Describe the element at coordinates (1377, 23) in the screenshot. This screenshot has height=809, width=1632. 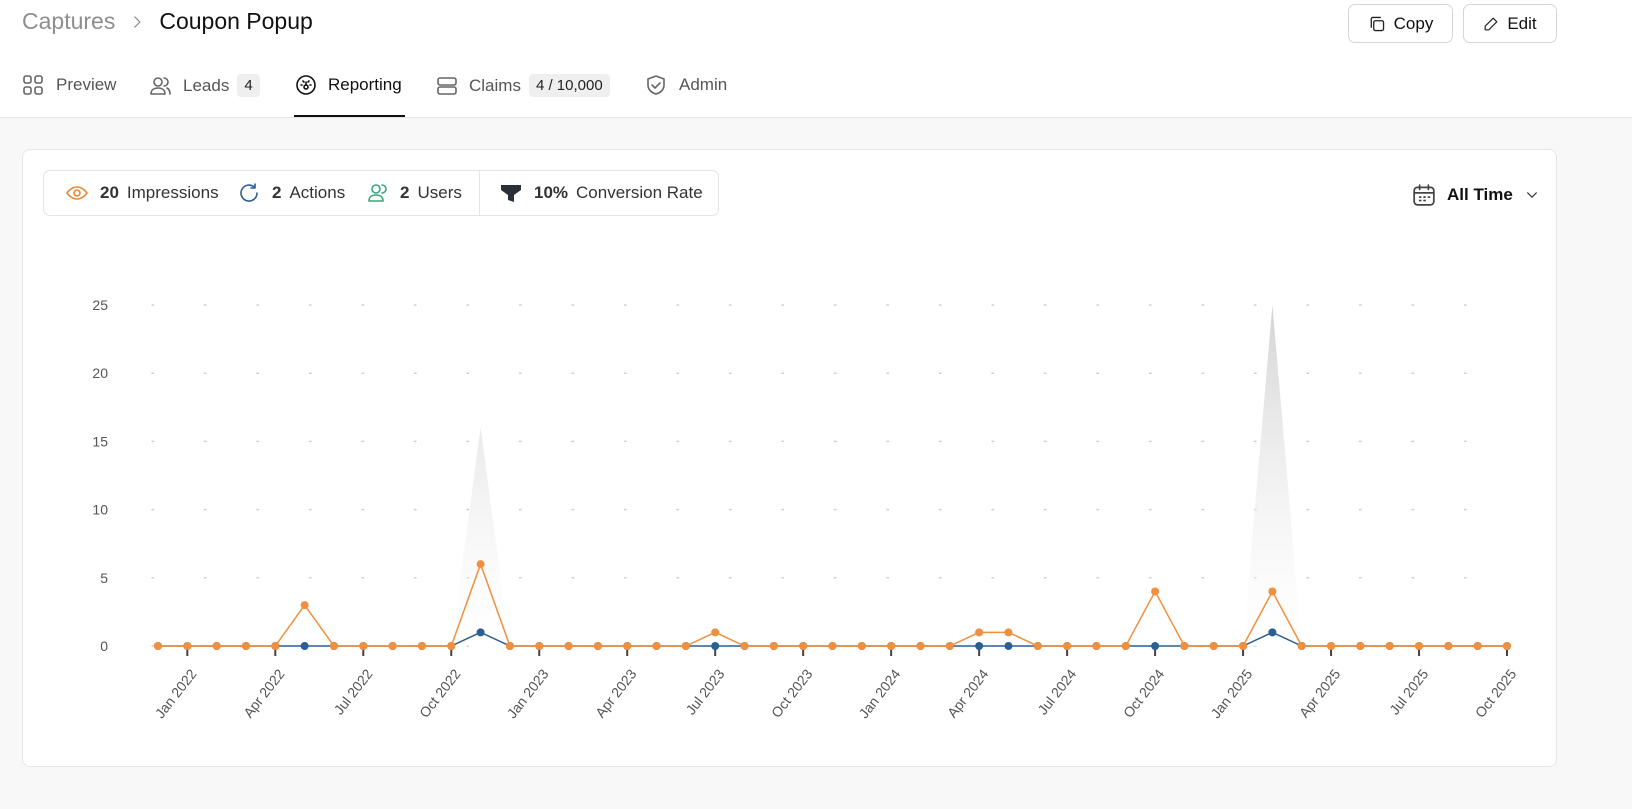
I see `copy-icon` at that location.